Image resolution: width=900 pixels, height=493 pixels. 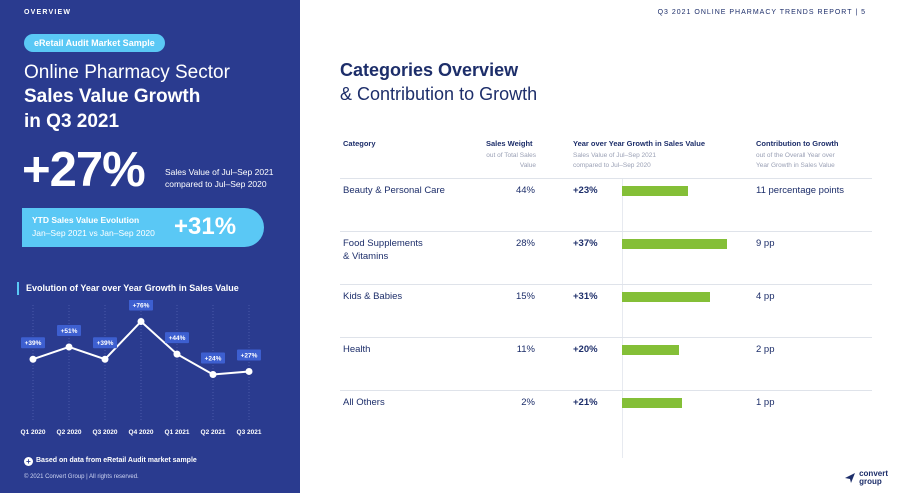 What do you see at coordinates (585, 402) in the screenshot?
I see `yoy-growth: +21%` at bounding box center [585, 402].